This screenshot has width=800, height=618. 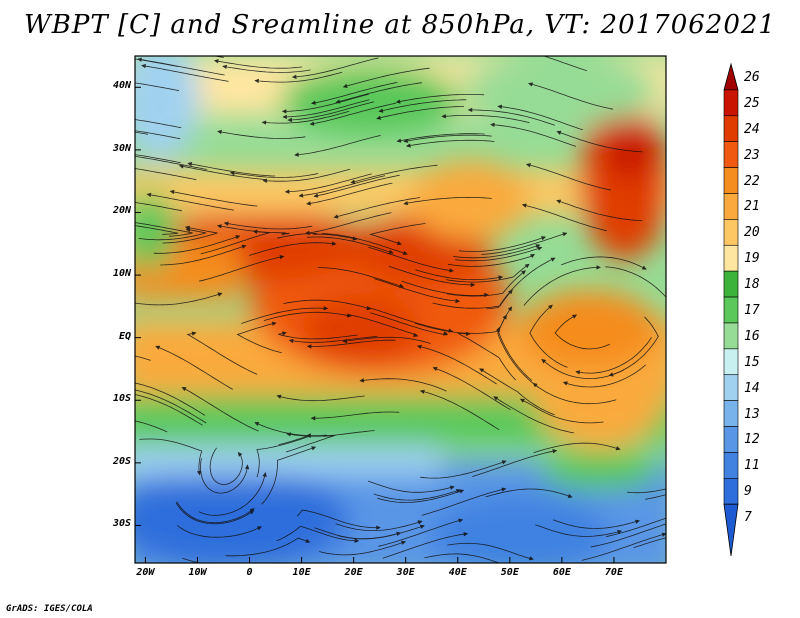 What do you see at coordinates (752, 77) in the screenshot?
I see `colorbar-label: 26` at bounding box center [752, 77].